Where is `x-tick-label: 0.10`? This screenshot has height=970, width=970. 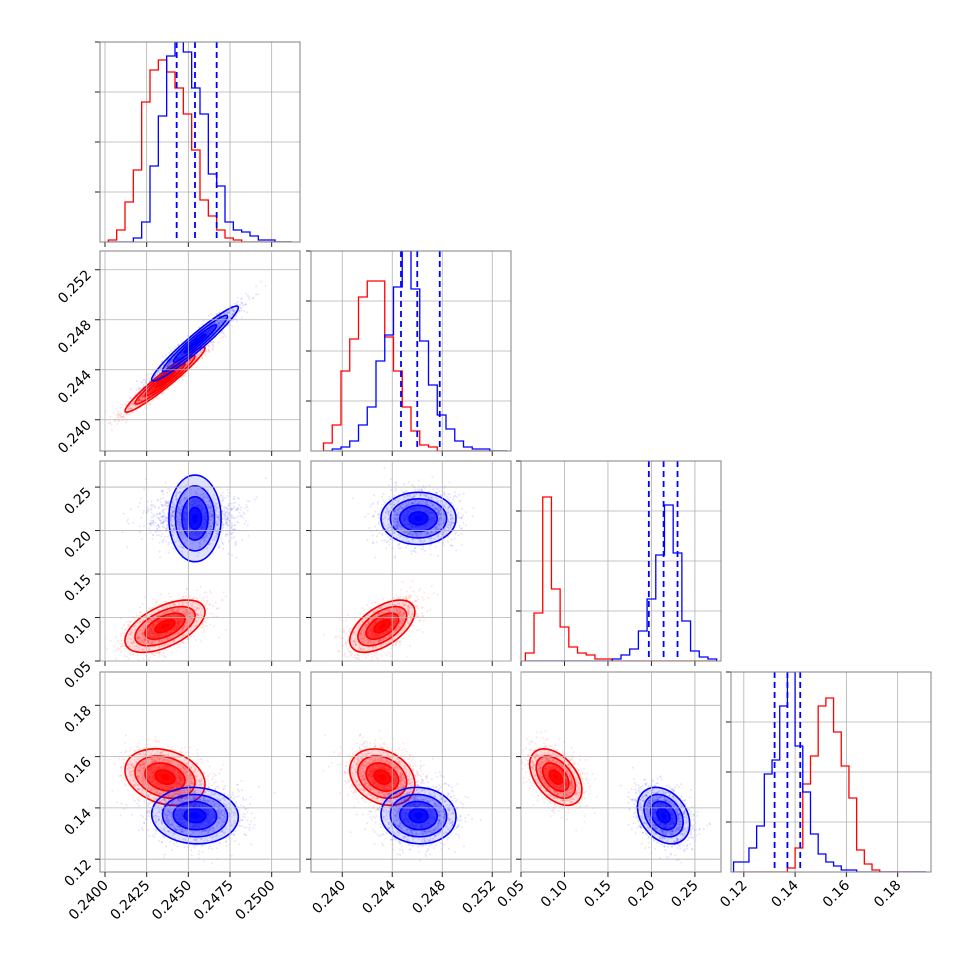 x-tick-label: 0.10 is located at coordinates (554, 894).